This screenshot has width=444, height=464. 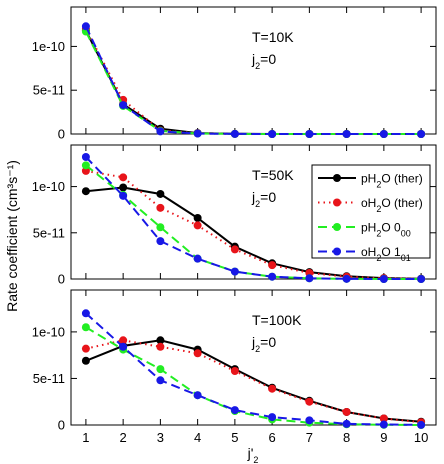 I want to click on temperature-label: T=10K, so click(x=273, y=37).